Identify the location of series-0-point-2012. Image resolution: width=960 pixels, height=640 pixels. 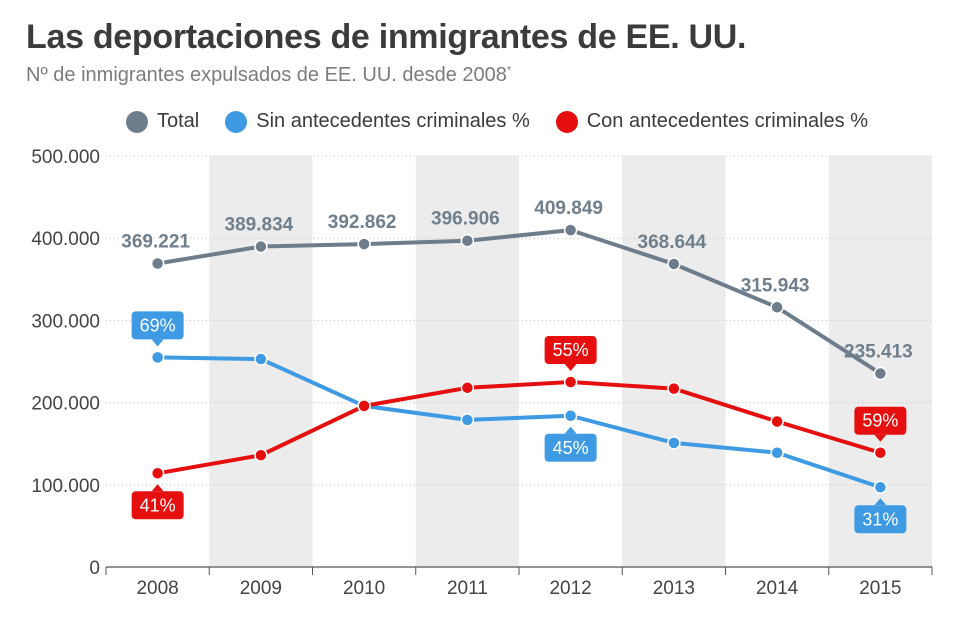
(570, 230).